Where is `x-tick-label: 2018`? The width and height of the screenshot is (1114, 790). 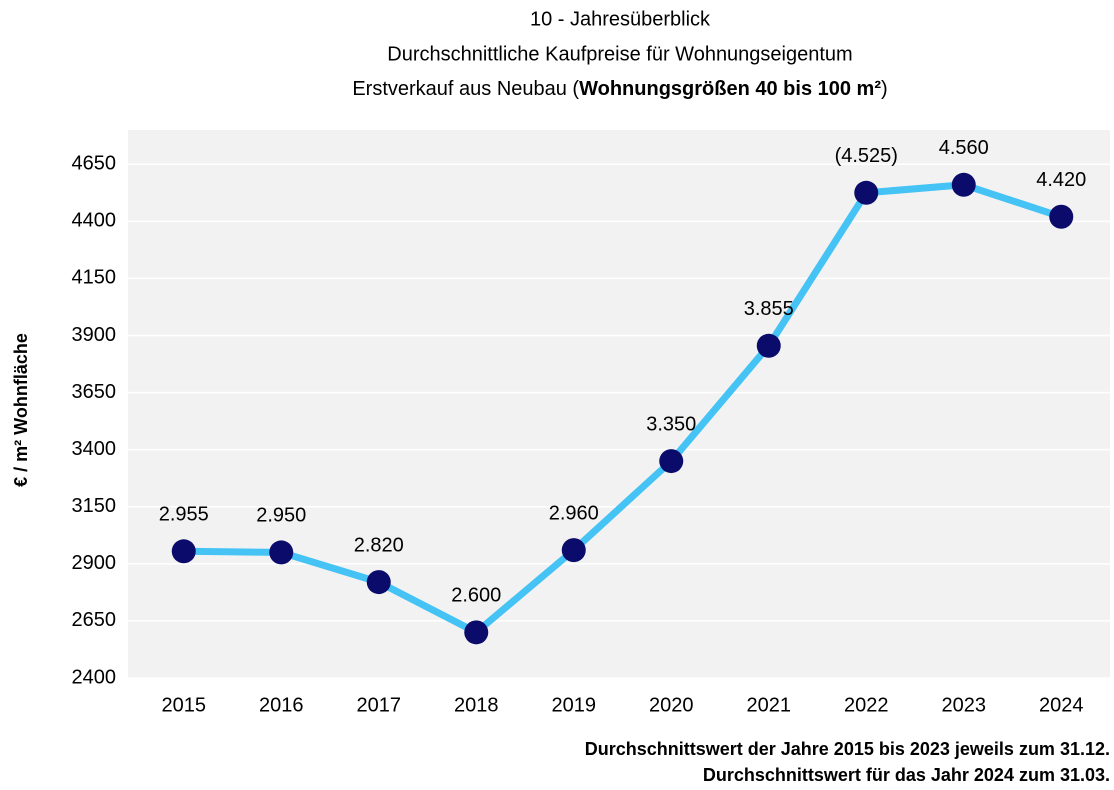
x-tick-label: 2018 is located at coordinates (476, 705).